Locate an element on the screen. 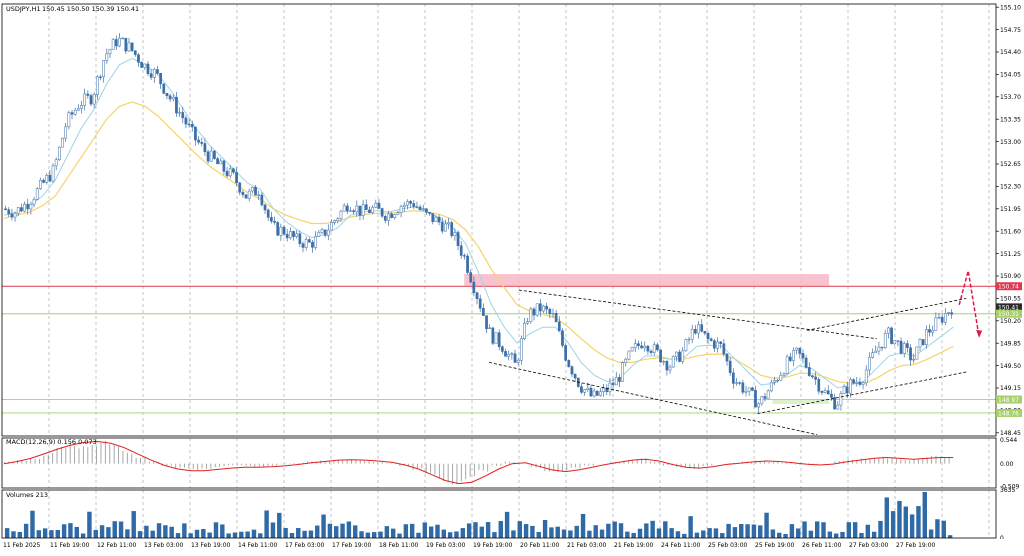 The width and height of the screenshot is (1024, 556). time-label: 25 Feb 19:00 is located at coordinates (775, 545).